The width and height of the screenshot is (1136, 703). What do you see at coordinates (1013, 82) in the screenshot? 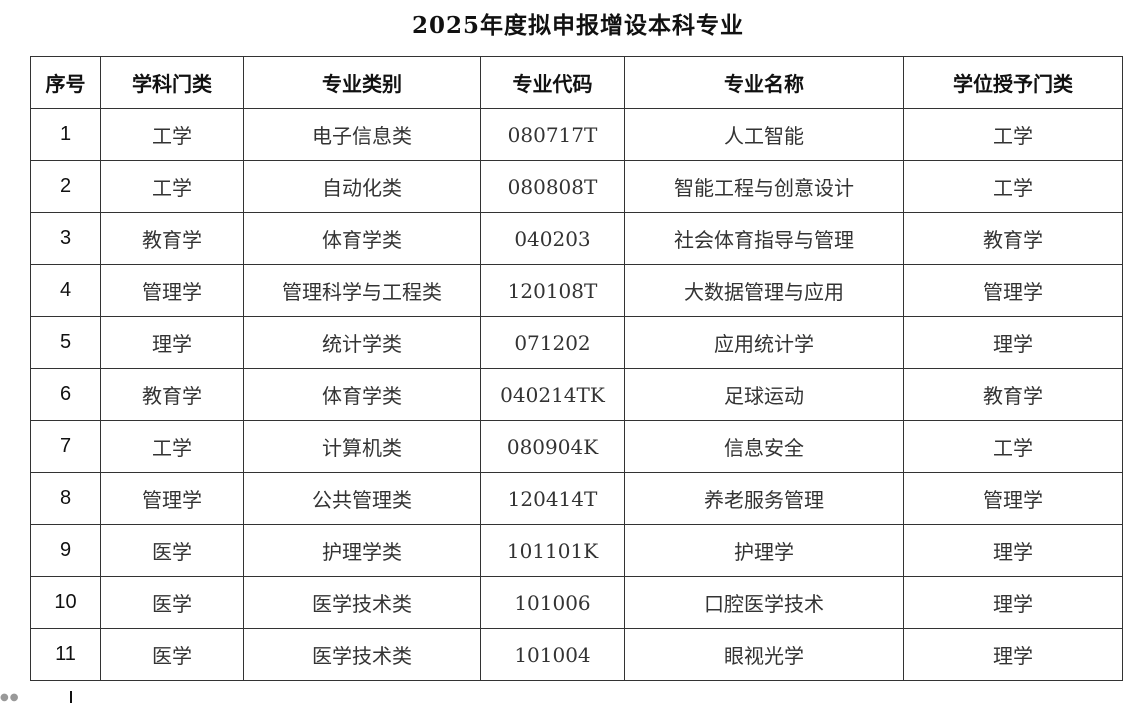
I see `column-header-degree: 学位授予门类` at bounding box center [1013, 82].